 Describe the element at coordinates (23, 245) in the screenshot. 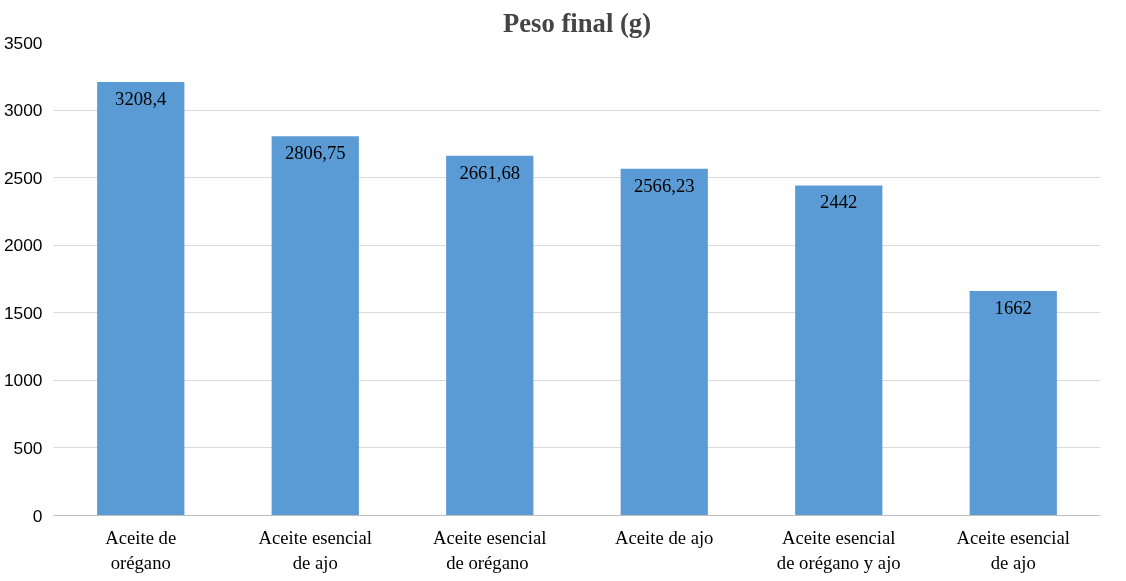

I see `y-tick-label: 2000` at that location.